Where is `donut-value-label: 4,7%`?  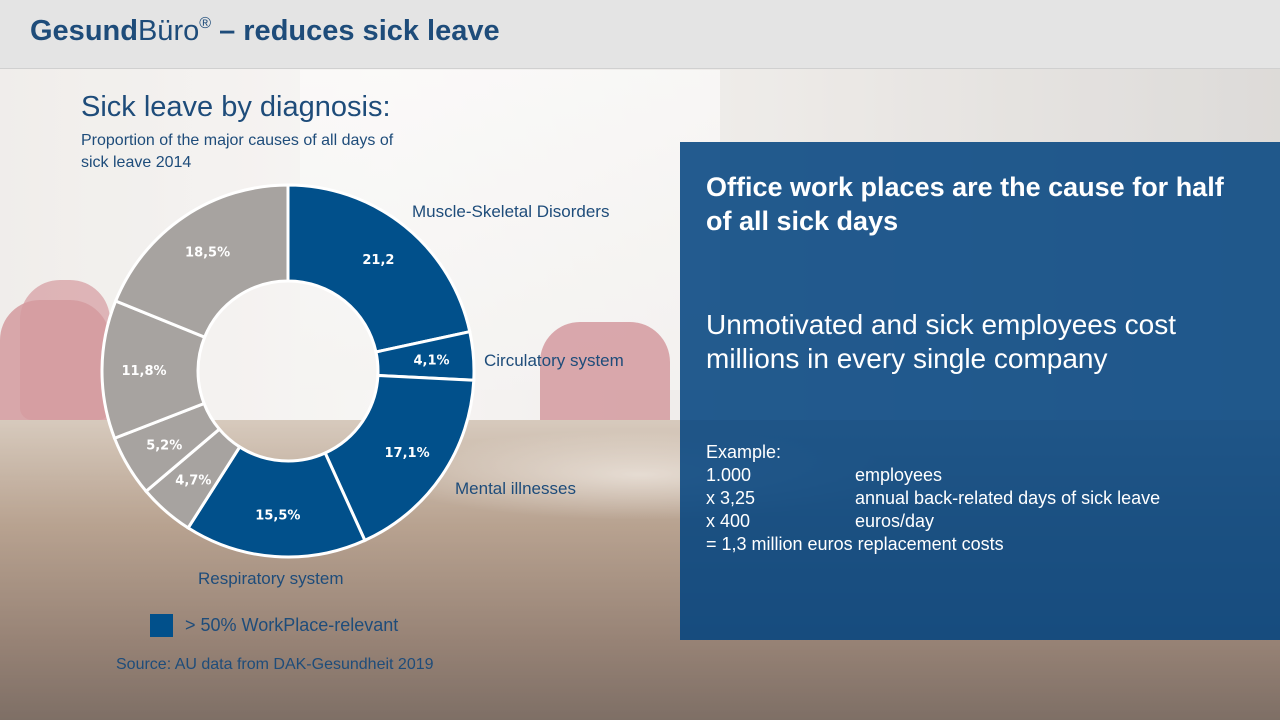
donut-value-label: 4,7% is located at coordinates (193, 481).